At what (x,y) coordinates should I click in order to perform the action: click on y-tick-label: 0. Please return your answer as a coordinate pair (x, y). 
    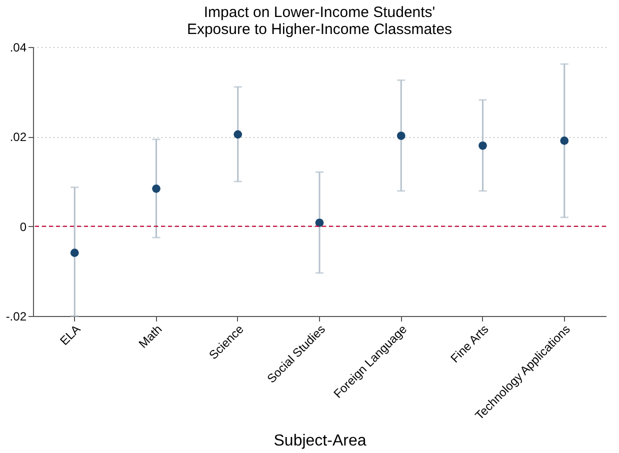
    Looking at the image, I should click on (23, 227).